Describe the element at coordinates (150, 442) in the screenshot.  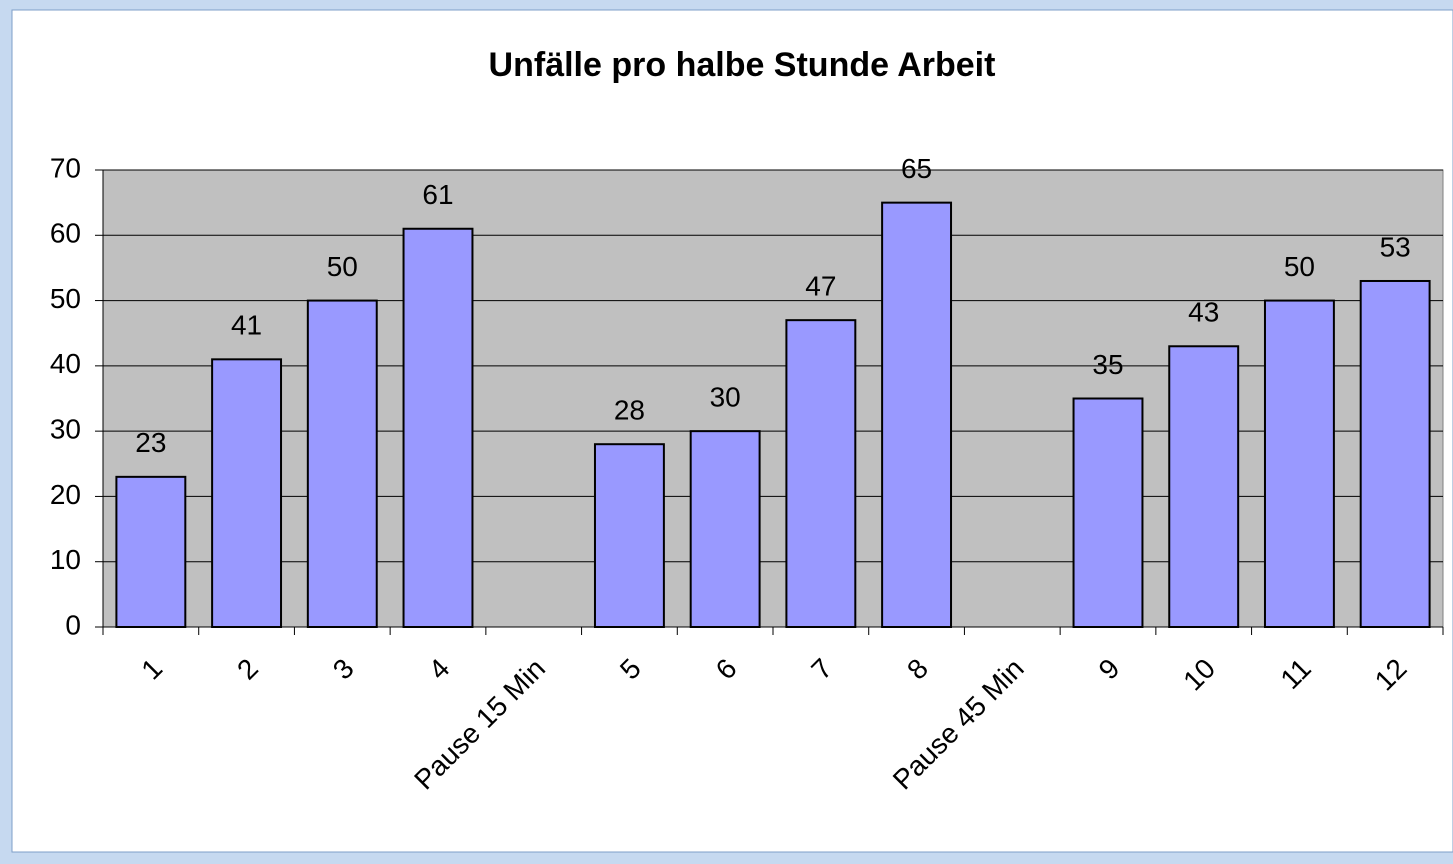
I see `data-label: 23` at that location.